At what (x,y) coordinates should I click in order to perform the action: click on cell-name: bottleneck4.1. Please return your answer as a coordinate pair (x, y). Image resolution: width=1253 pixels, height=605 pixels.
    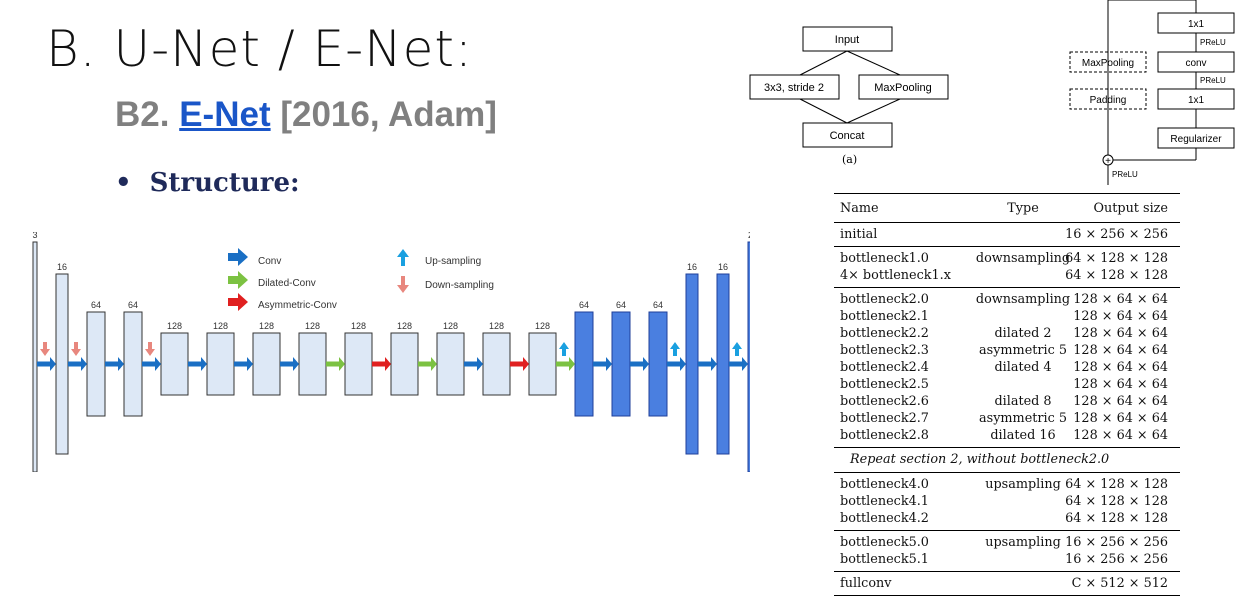
    Looking at the image, I should click on (884, 501).